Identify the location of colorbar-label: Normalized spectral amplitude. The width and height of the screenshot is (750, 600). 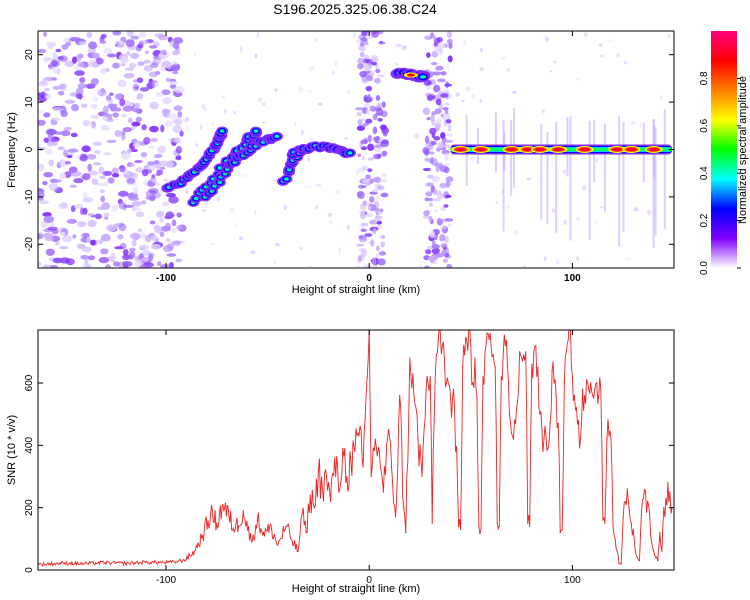
(743, 150).